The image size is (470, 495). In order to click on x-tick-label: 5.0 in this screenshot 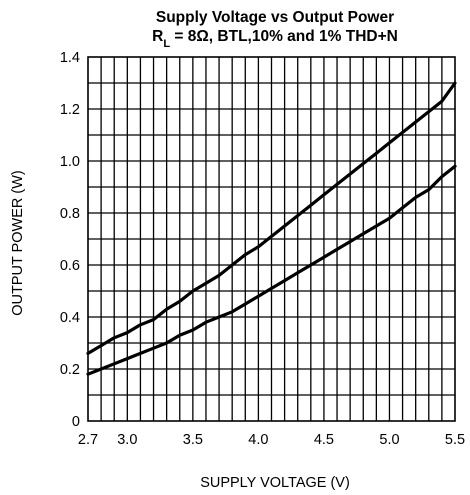, I will do `click(389, 440)`.